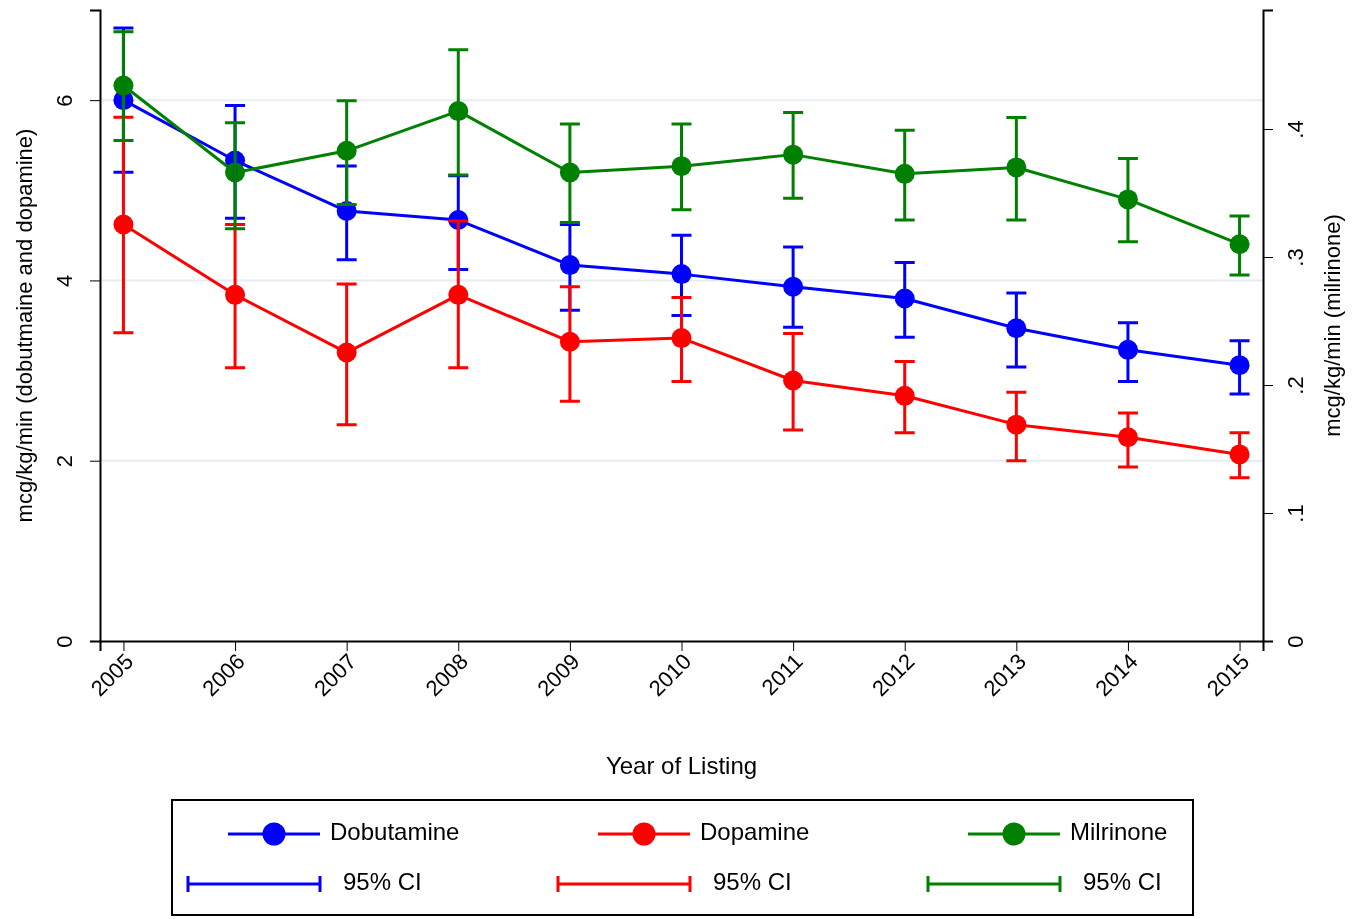 The image size is (1362, 919). What do you see at coordinates (64, 641) in the screenshot?
I see `y-tick-label: 0` at bounding box center [64, 641].